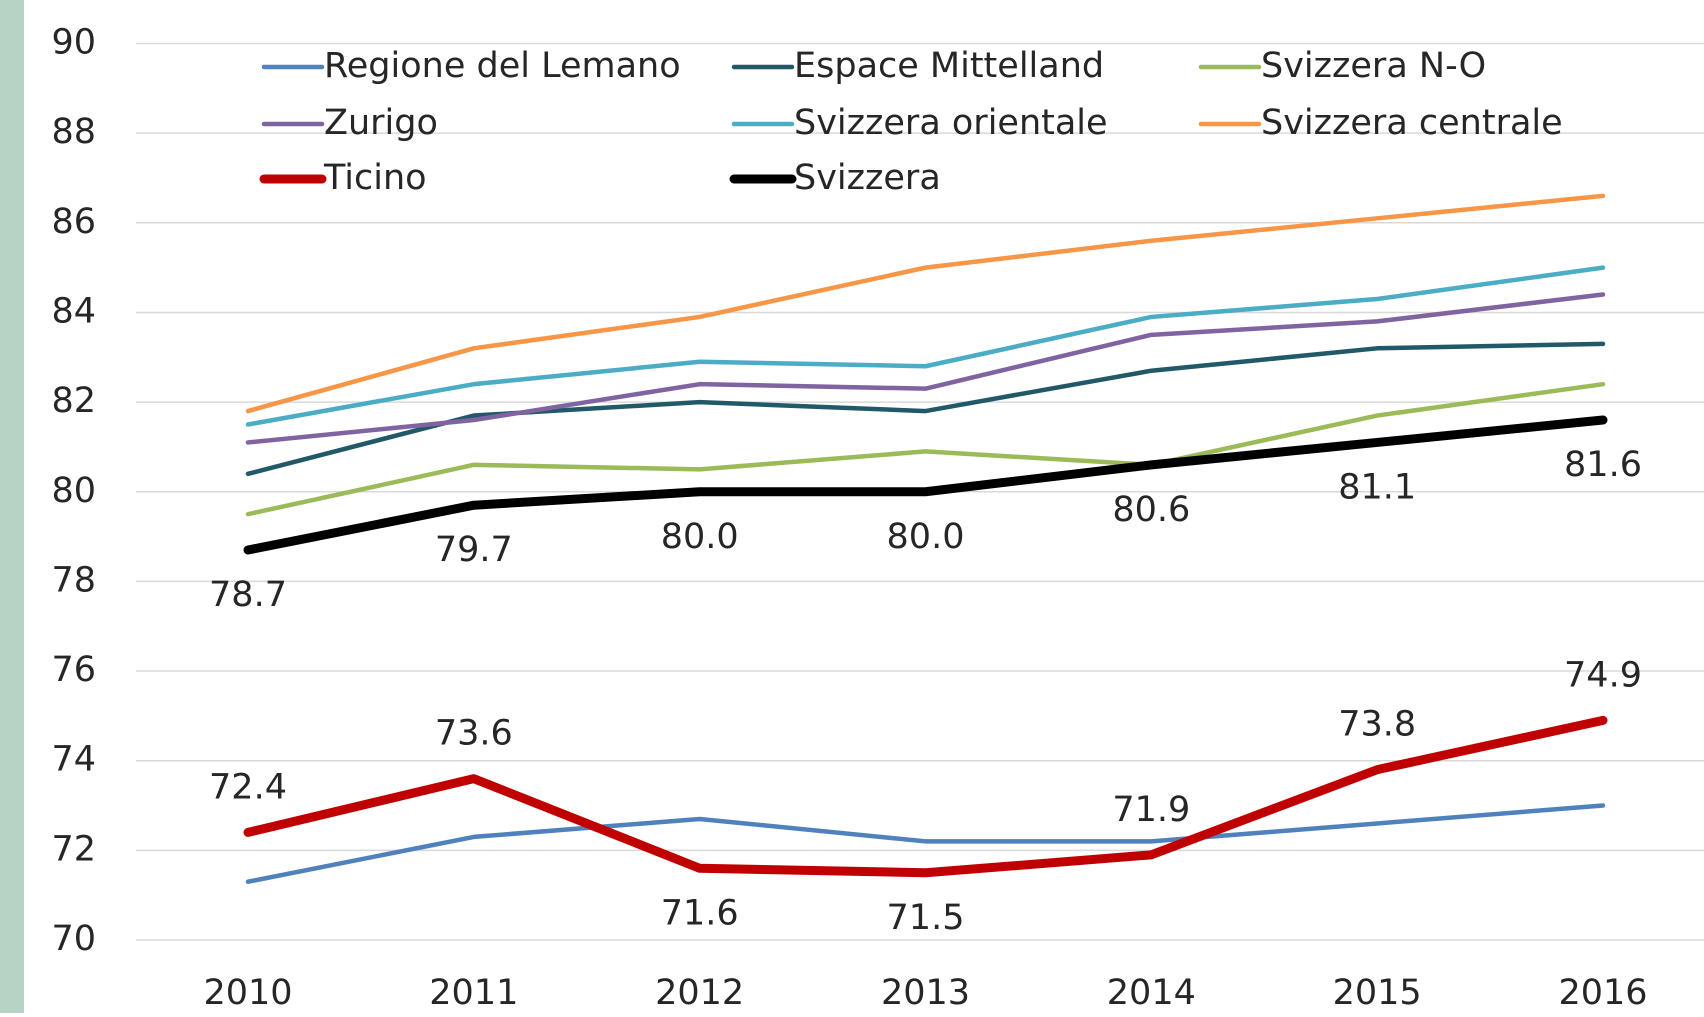 The height and width of the screenshot is (1017, 1704). Describe the element at coordinates (1377, 993) in the screenshot. I see `x-tick-label: 2015` at that location.